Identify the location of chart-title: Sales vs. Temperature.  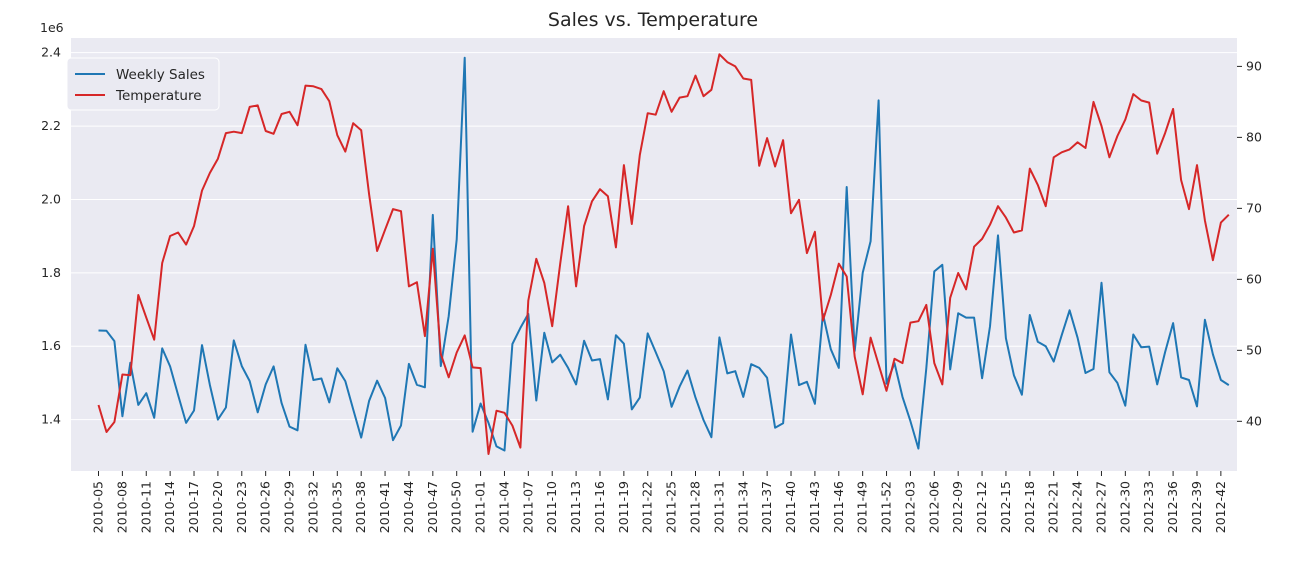
(653, 20).